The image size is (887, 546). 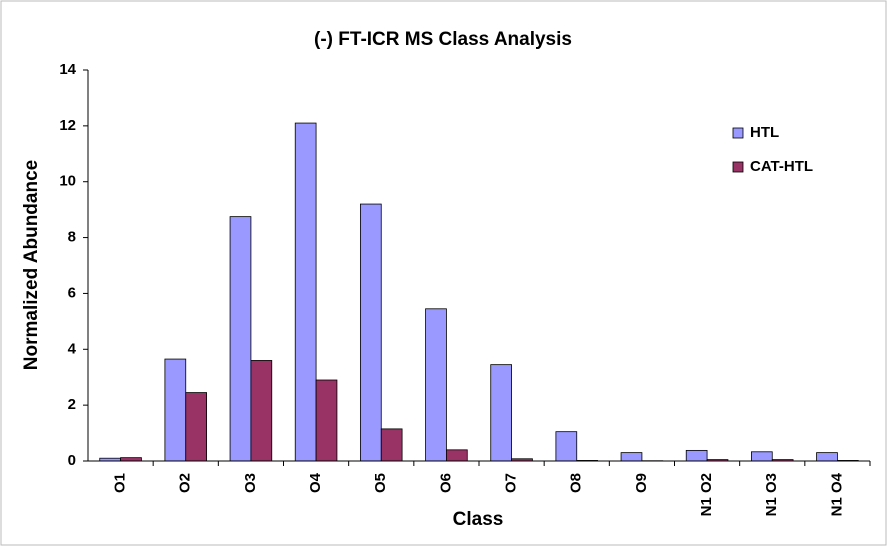 What do you see at coordinates (445, 483) in the screenshot?
I see `x-tick-label: O6` at bounding box center [445, 483].